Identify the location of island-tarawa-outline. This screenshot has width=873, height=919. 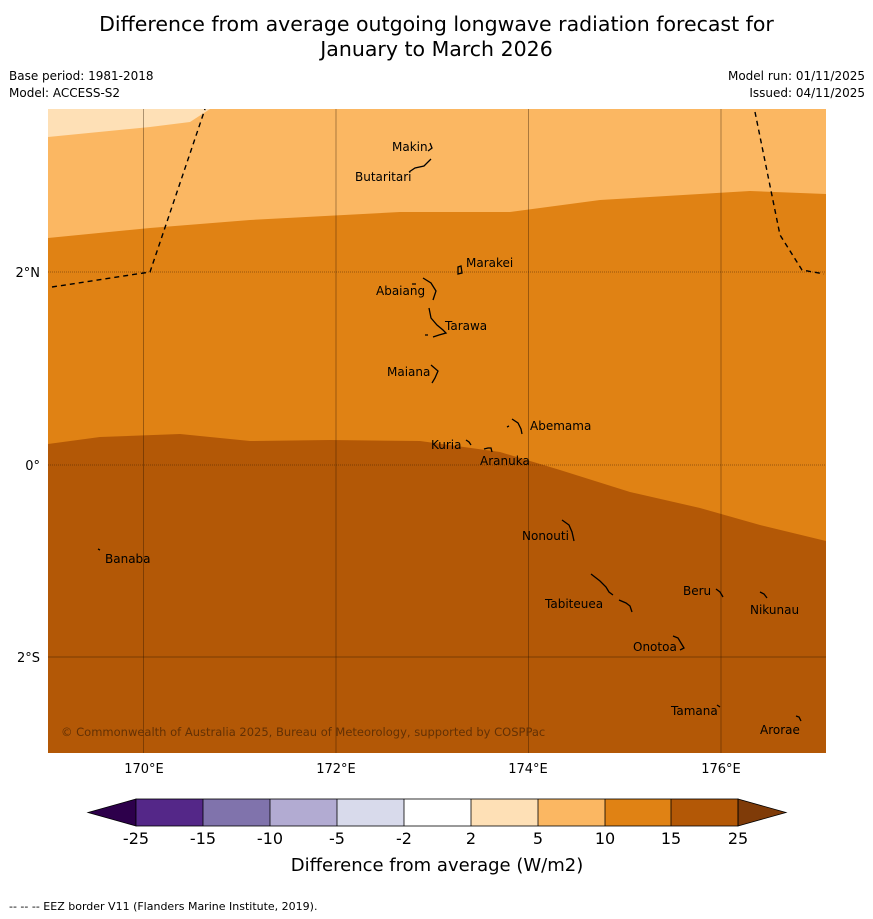
(436, 322).